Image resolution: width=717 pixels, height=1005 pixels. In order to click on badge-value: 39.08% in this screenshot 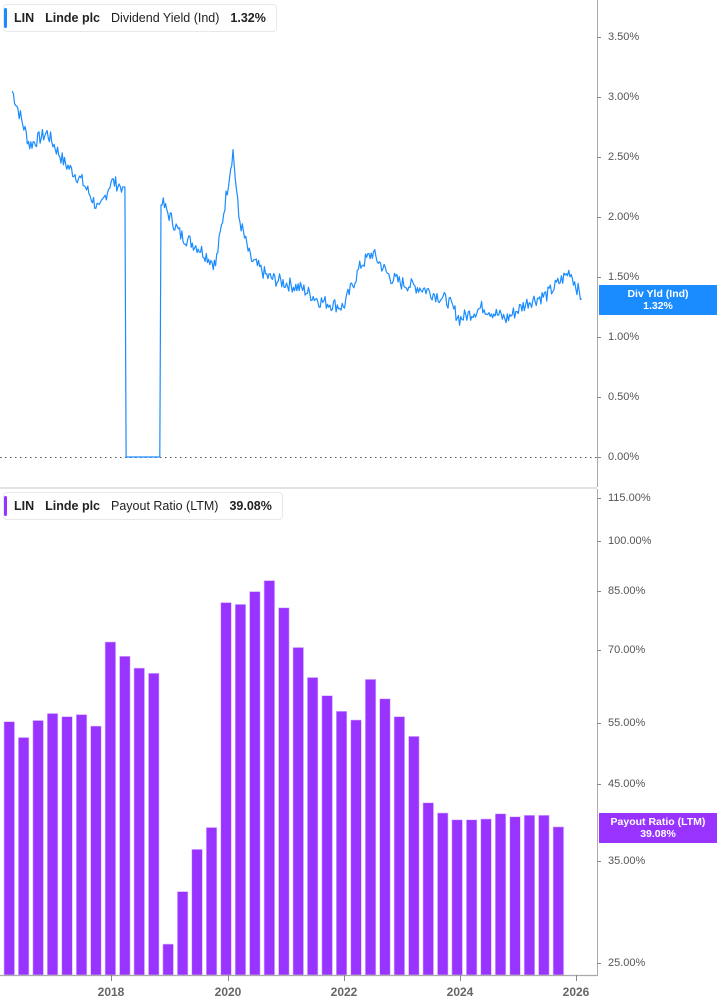, I will do `click(658, 834)`.